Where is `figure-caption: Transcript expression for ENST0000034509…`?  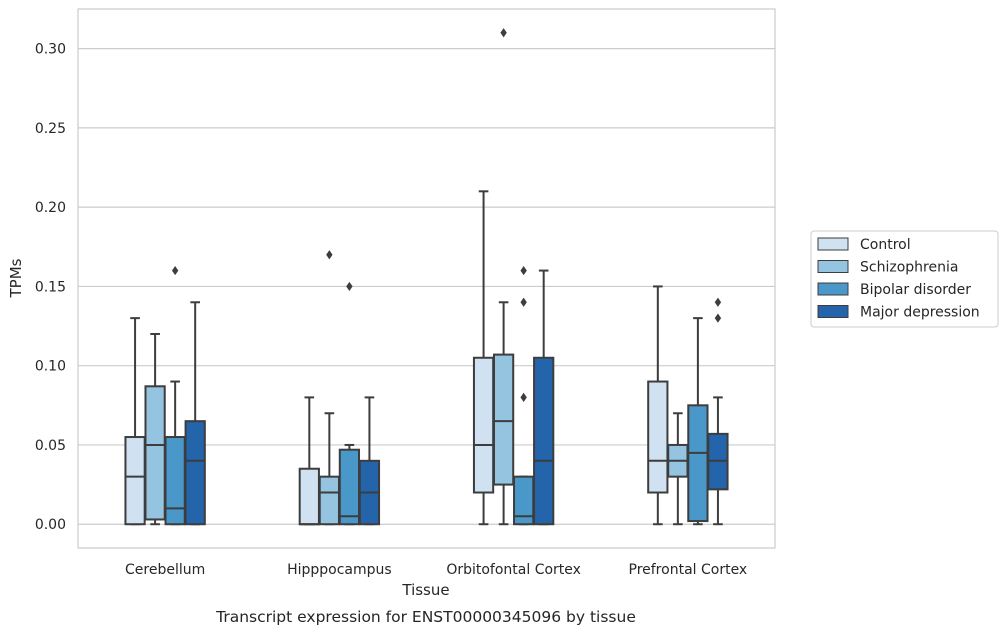
figure-caption: Transcript expression for ENST0000034509… is located at coordinates (425, 617).